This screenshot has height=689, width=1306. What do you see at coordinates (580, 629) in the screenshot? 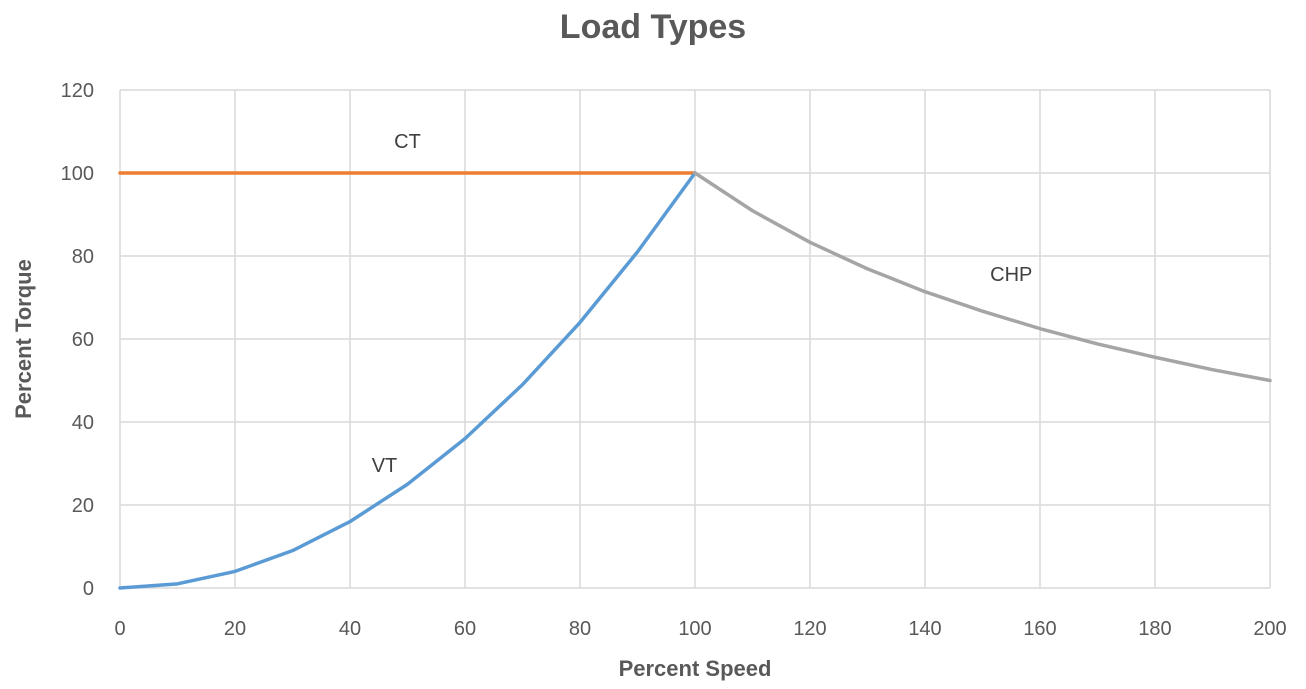
I see `x-tick-label: 80` at bounding box center [580, 629].